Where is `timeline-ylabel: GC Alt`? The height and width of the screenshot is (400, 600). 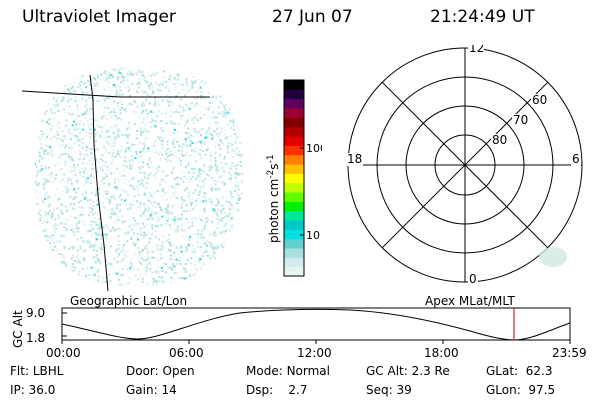 timeline-ylabel: GC Alt is located at coordinates (18, 329).